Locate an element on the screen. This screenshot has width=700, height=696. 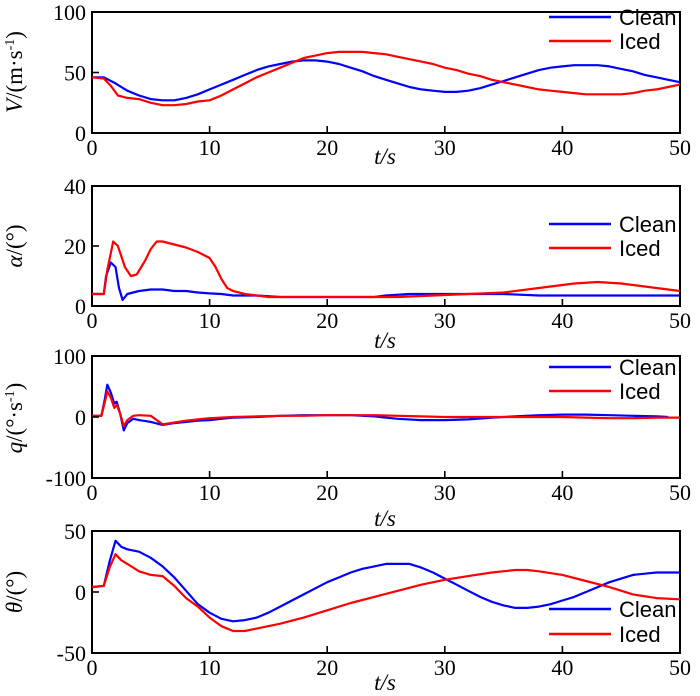
y-axis-label: q/(°·s-1) is located at coordinates (14, 418).